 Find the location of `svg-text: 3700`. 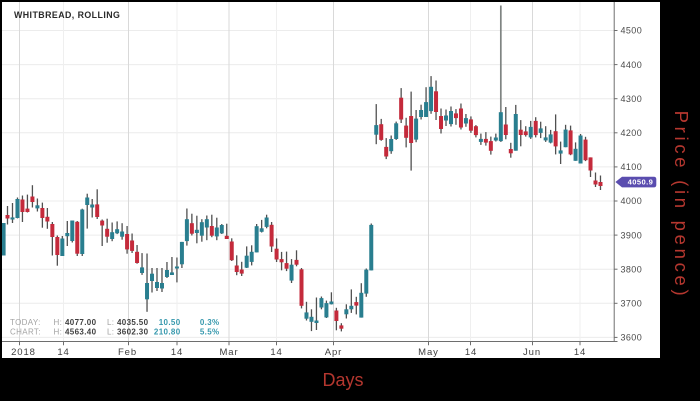

svg-text: 3700 is located at coordinates (632, 304).